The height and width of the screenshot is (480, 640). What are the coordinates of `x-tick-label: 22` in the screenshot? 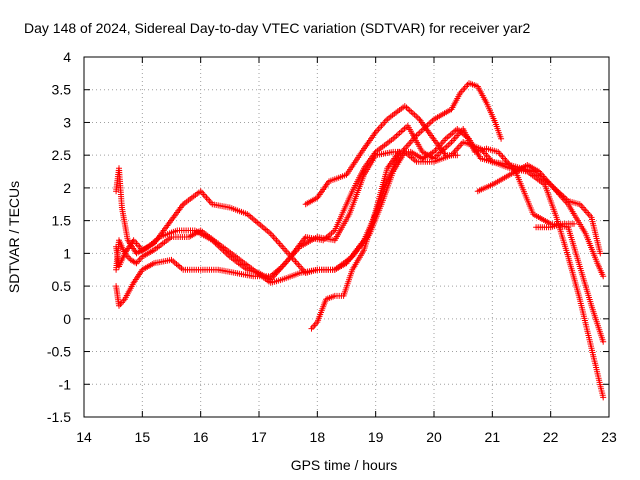 It's located at (551, 437).